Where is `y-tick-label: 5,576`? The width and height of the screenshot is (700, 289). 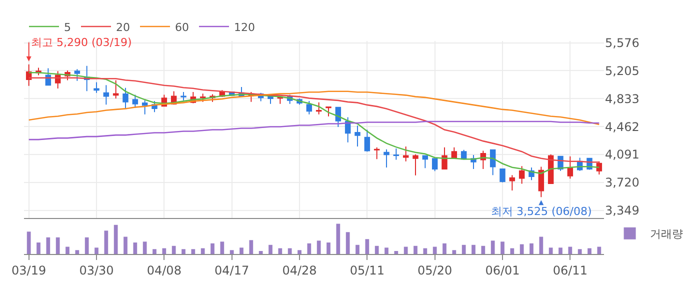
y-tick-label: 5,576 is located at coordinates (622, 43).